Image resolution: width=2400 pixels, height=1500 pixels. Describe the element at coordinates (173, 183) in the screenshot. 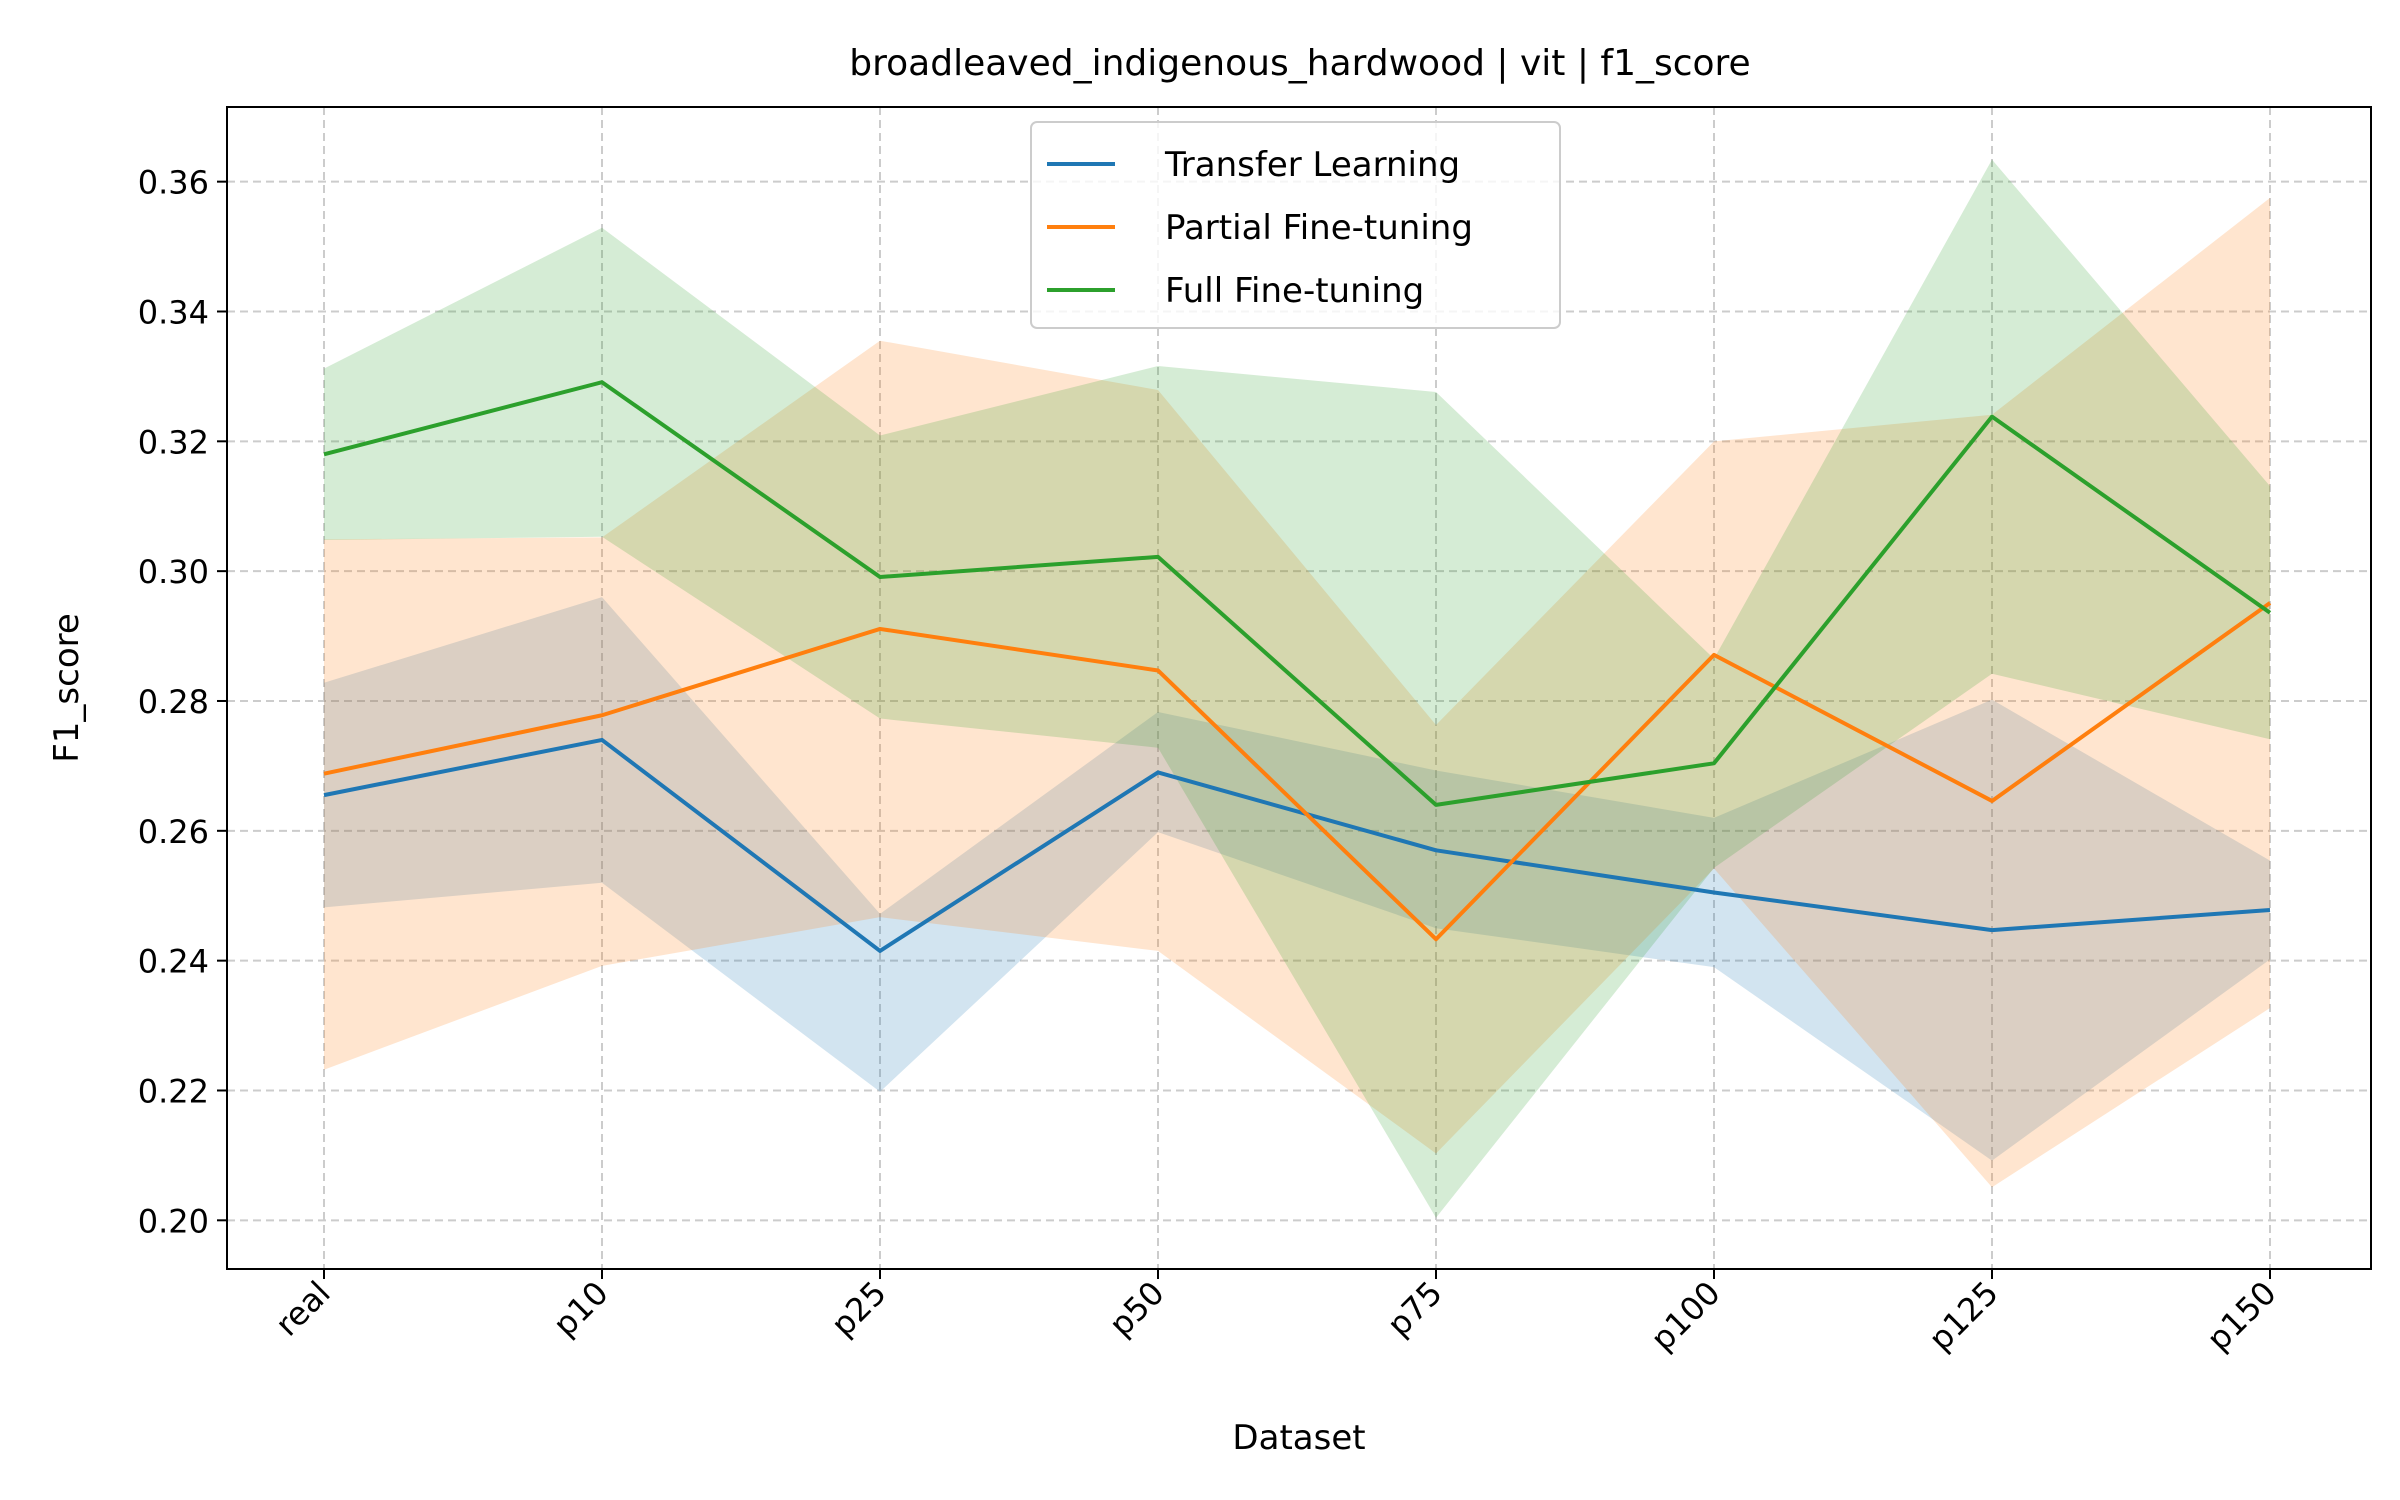

I see `y-tick-label: 0.36` at that location.